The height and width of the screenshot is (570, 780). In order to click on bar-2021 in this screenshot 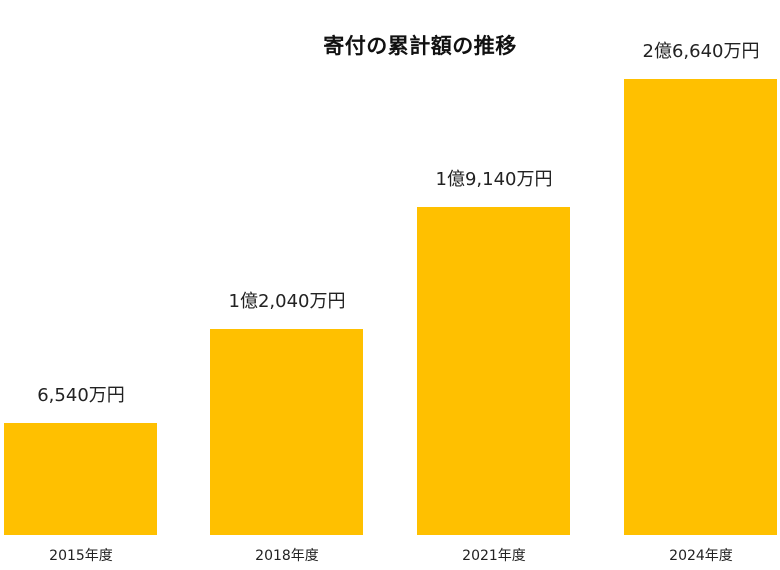, I will do `click(493, 371)`.